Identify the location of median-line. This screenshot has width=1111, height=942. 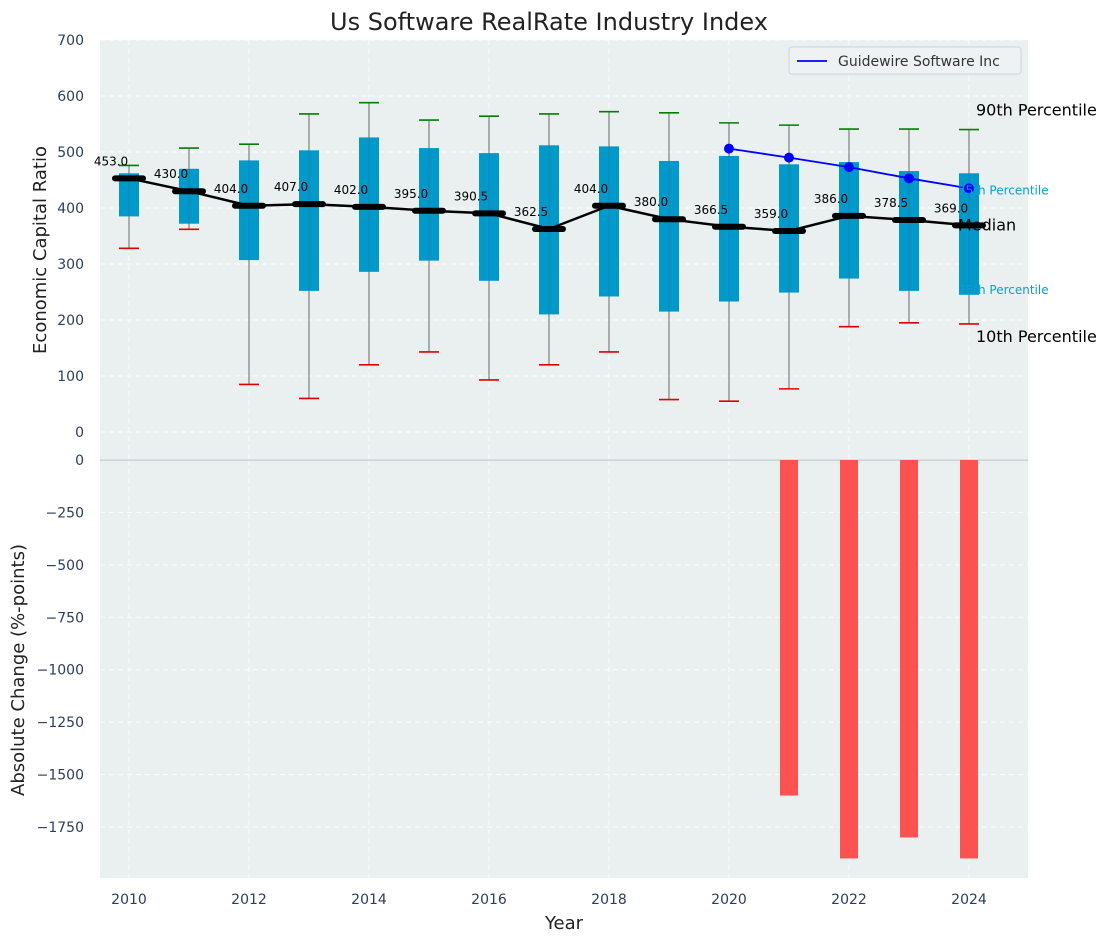
(549, 205).